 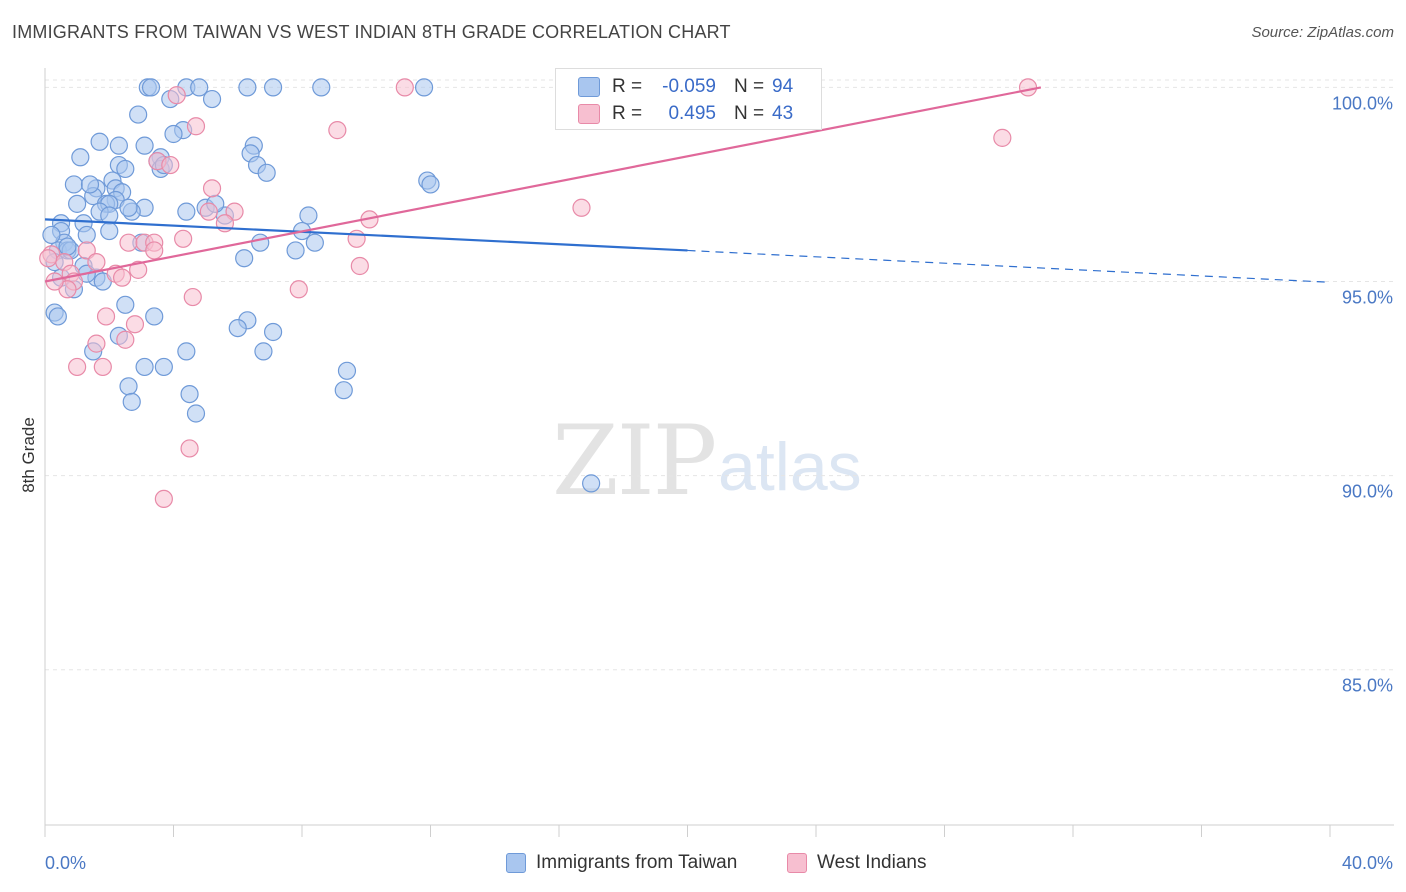 I want to click on x-tick-label: 0.0%, so click(x=65, y=863).